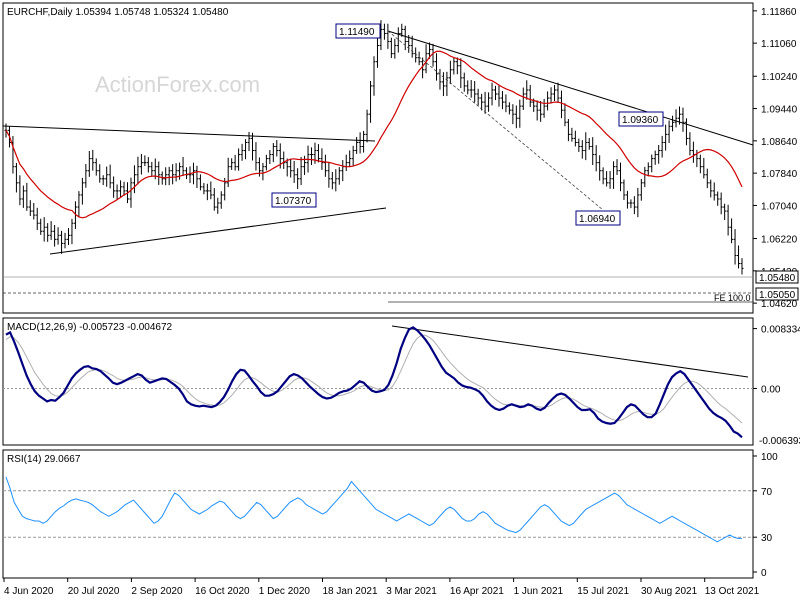 This screenshot has width=800, height=605. I want to click on rsi-y-tick-label: 30, so click(767, 538).